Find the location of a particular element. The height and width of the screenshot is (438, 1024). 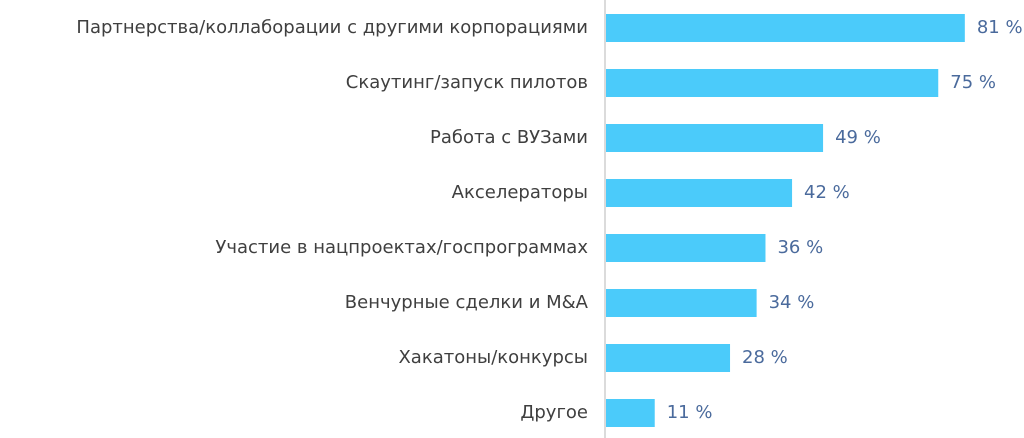

value-label: 42 % is located at coordinates (827, 192).